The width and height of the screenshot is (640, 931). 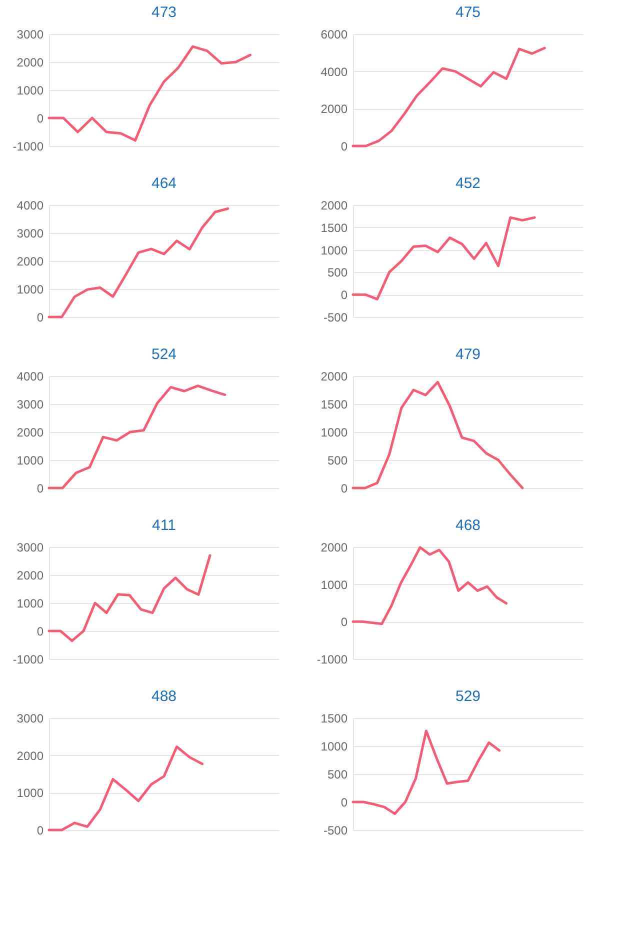 I want to click on y-tick-label: 6000, so click(x=334, y=35).